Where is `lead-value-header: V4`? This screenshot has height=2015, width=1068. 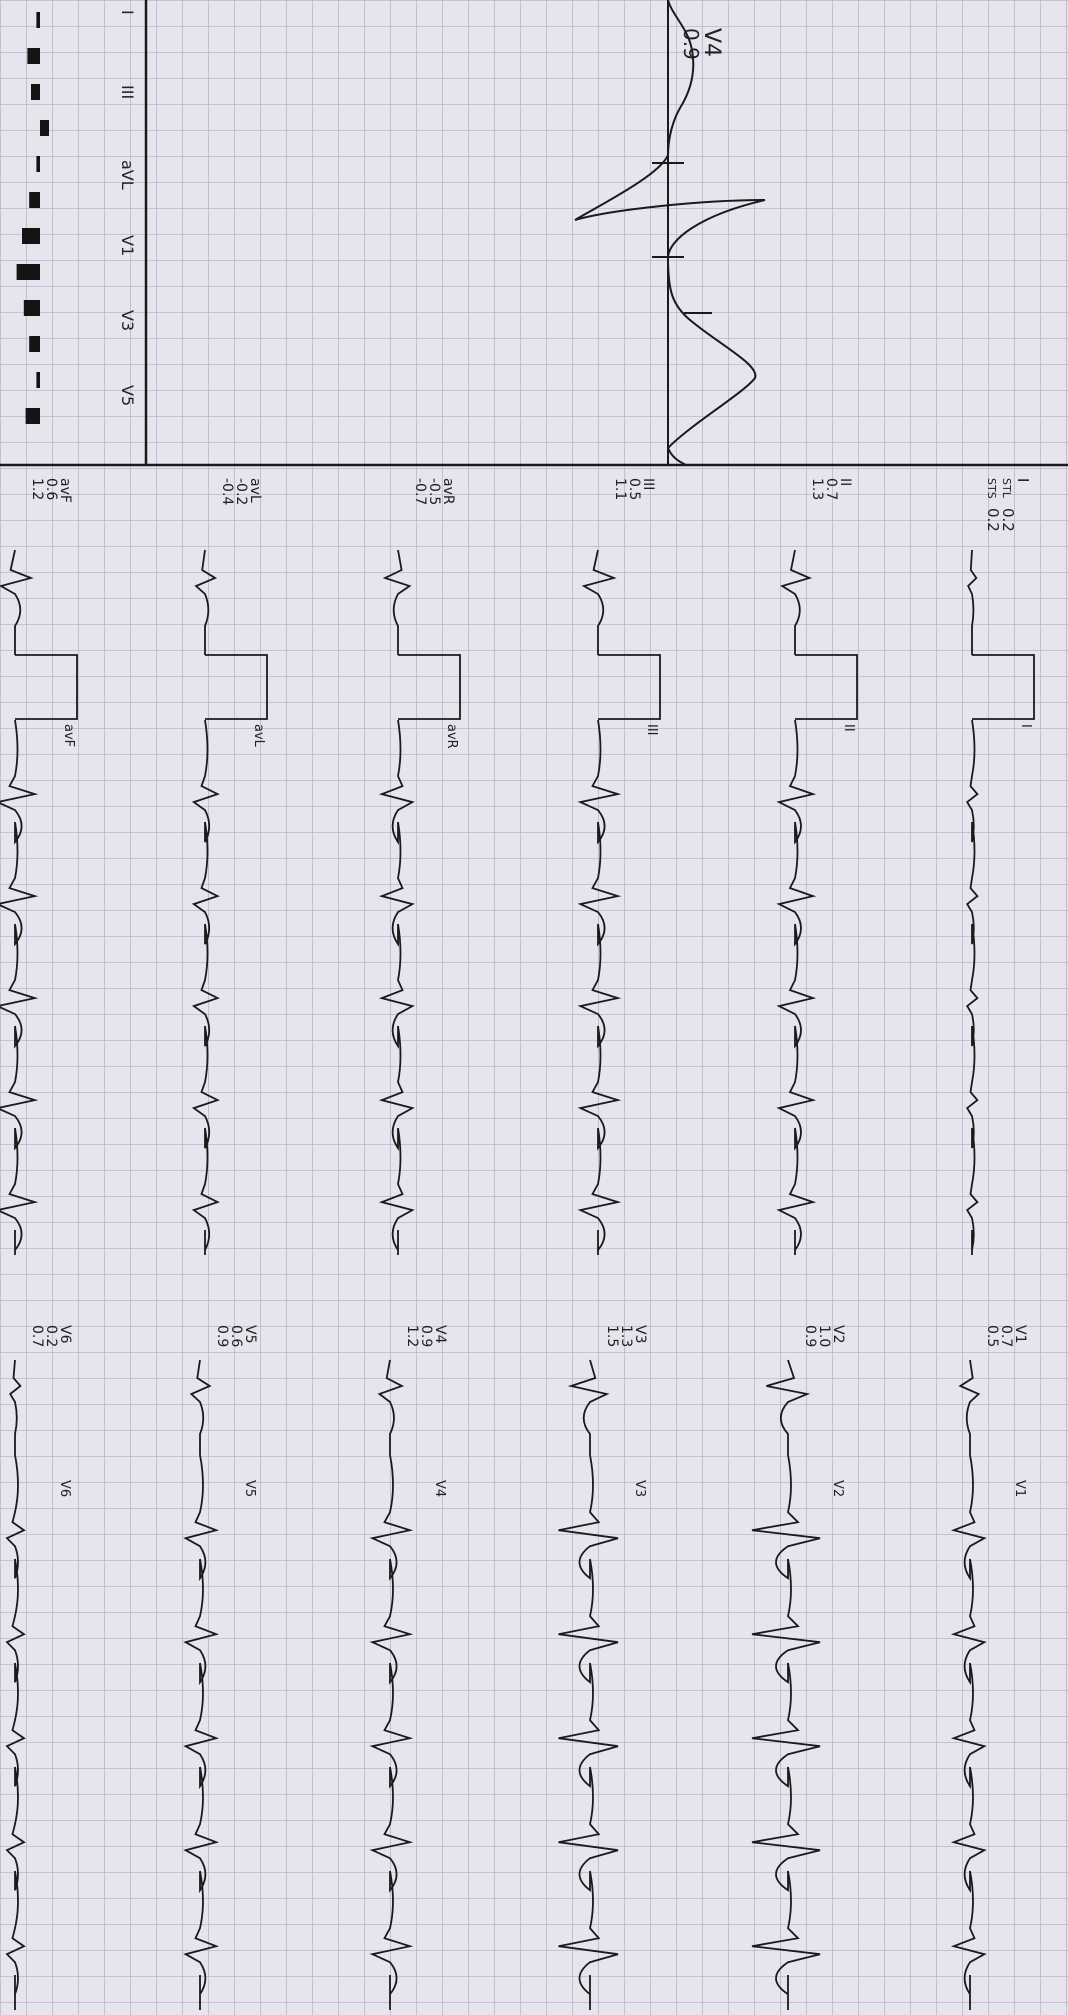
lead-value-header: V4 is located at coordinates (440, 1334).